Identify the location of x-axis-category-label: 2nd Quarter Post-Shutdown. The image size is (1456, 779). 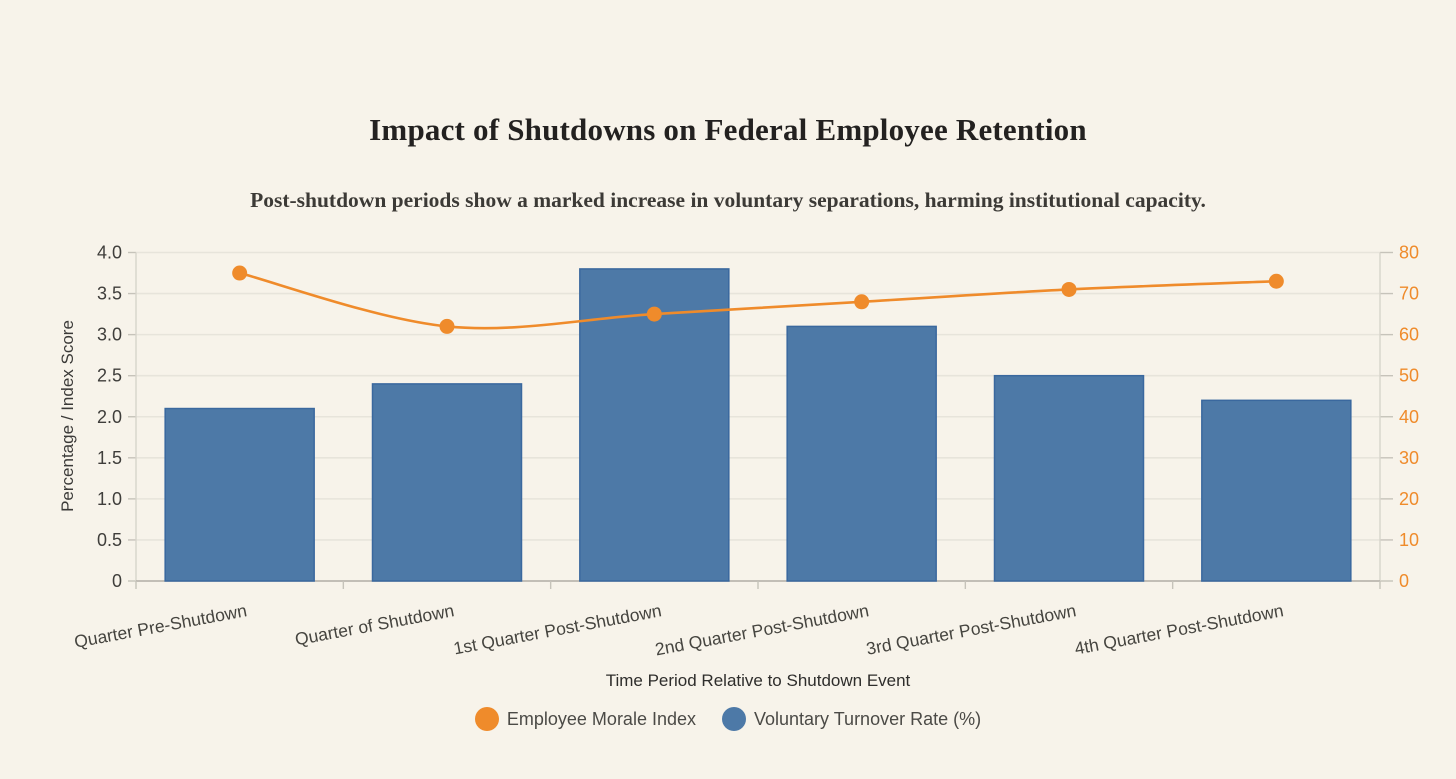
(761, 629).